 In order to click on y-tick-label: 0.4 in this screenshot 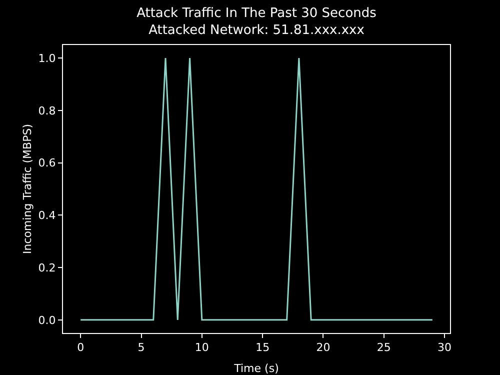, I will do `click(47, 215)`.